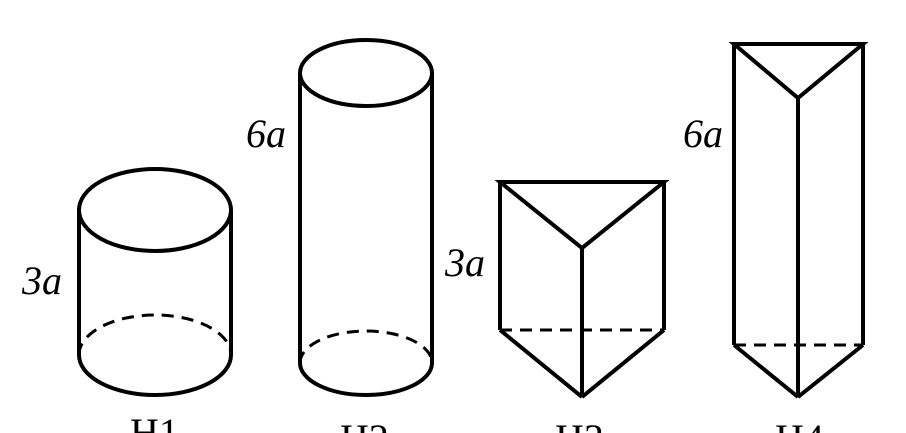  What do you see at coordinates (41, 280) in the screenshot?
I see `h1-height-label: 3a` at bounding box center [41, 280].